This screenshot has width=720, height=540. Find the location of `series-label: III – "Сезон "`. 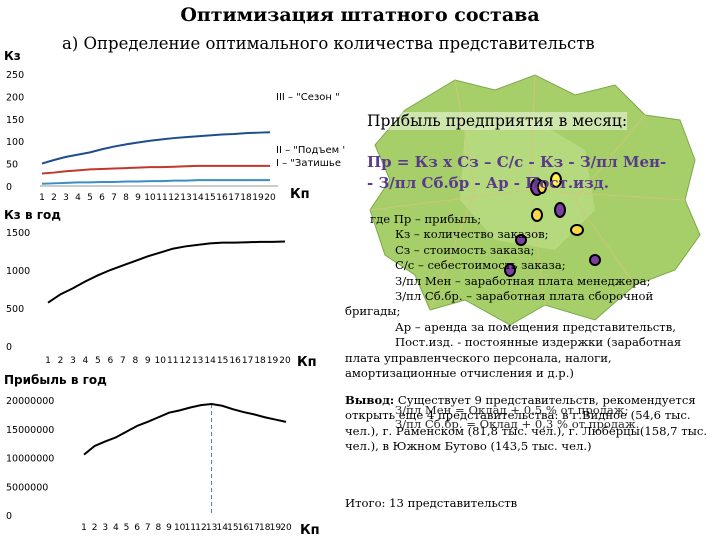

series-label: III – "Сезон " is located at coordinates (308, 97).